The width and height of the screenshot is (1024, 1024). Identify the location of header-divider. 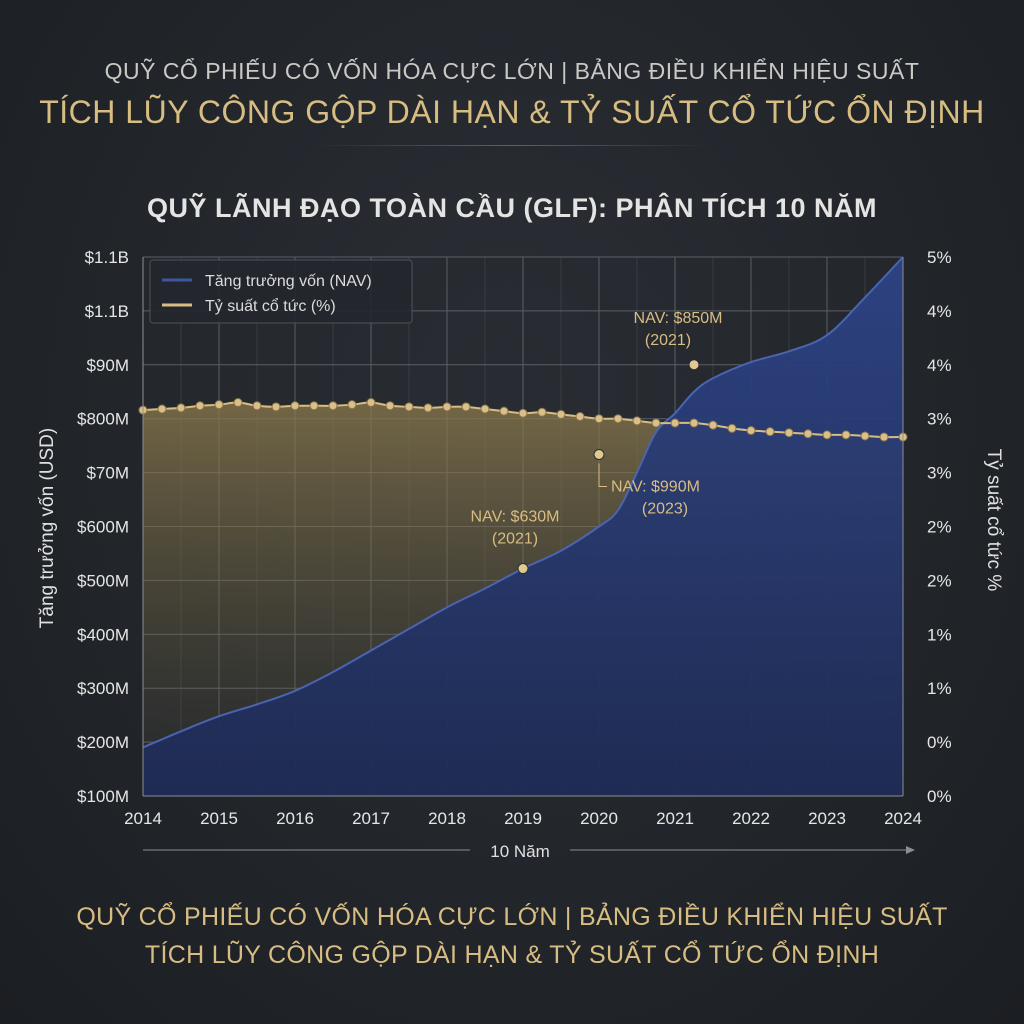
(512, 145).